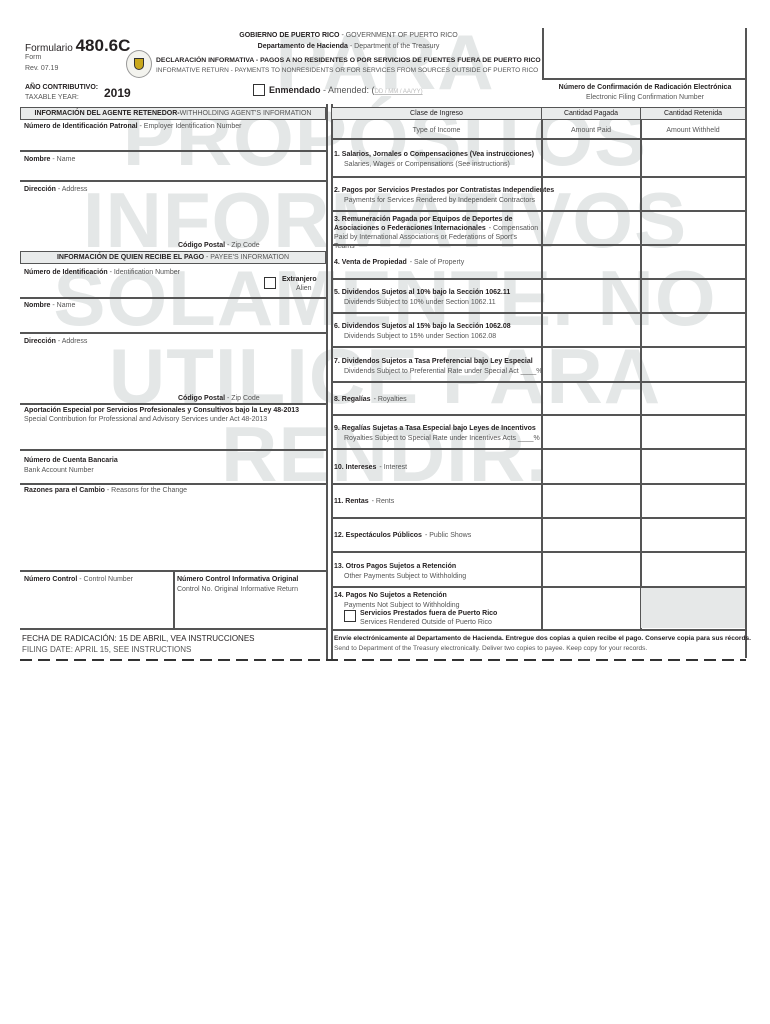 The height and width of the screenshot is (1024, 770). I want to click on watermark-line: INFORMATIVOS, so click(385, 220).